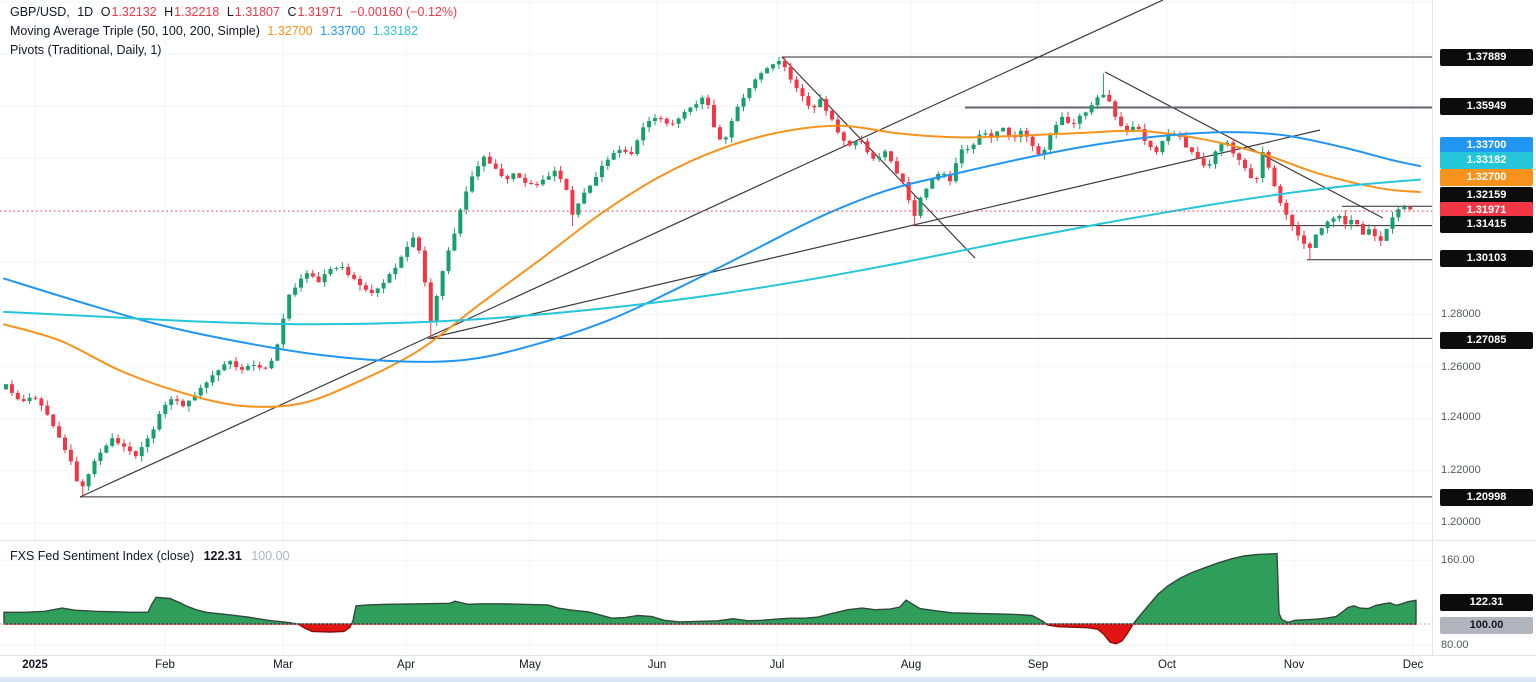  What do you see at coordinates (35, 665) in the screenshot?
I see `time-tick-2025: 2025` at bounding box center [35, 665].